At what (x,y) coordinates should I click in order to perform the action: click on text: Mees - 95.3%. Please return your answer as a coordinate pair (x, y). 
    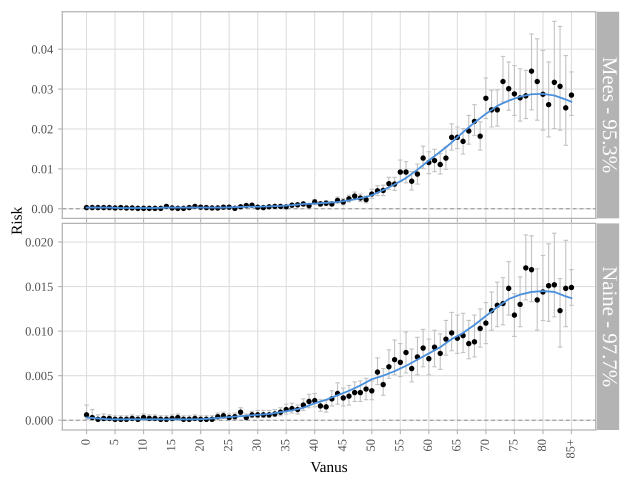
    Looking at the image, I should click on (609, 114).